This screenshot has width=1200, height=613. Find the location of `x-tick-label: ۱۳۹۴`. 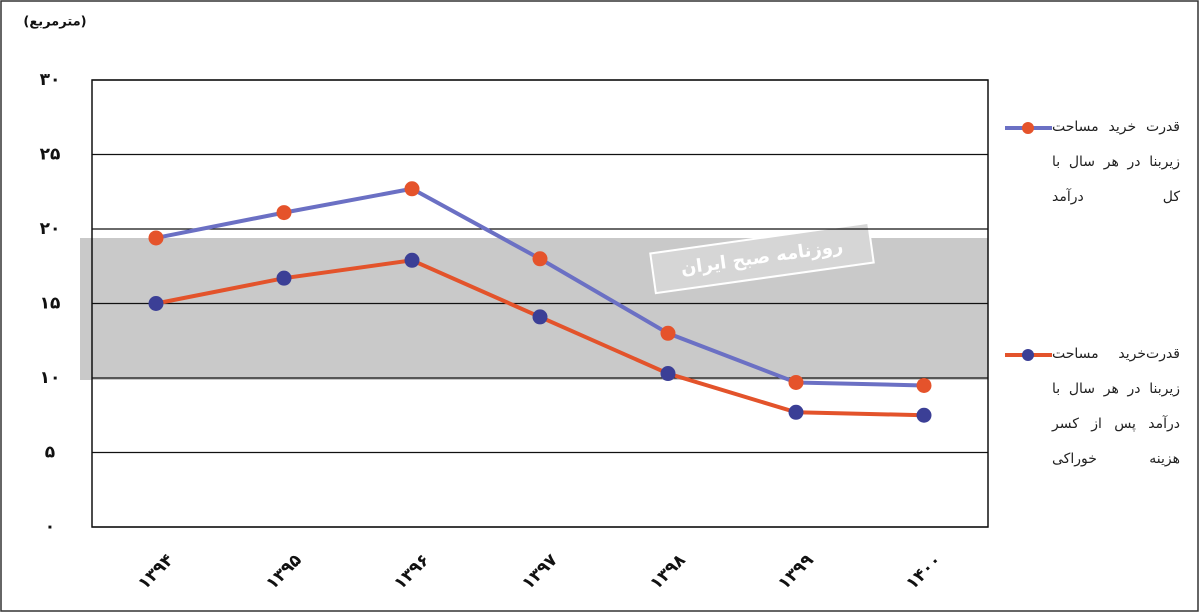

x-tick-label: ۱۳۹۴ is located at coordinates (155, 571).